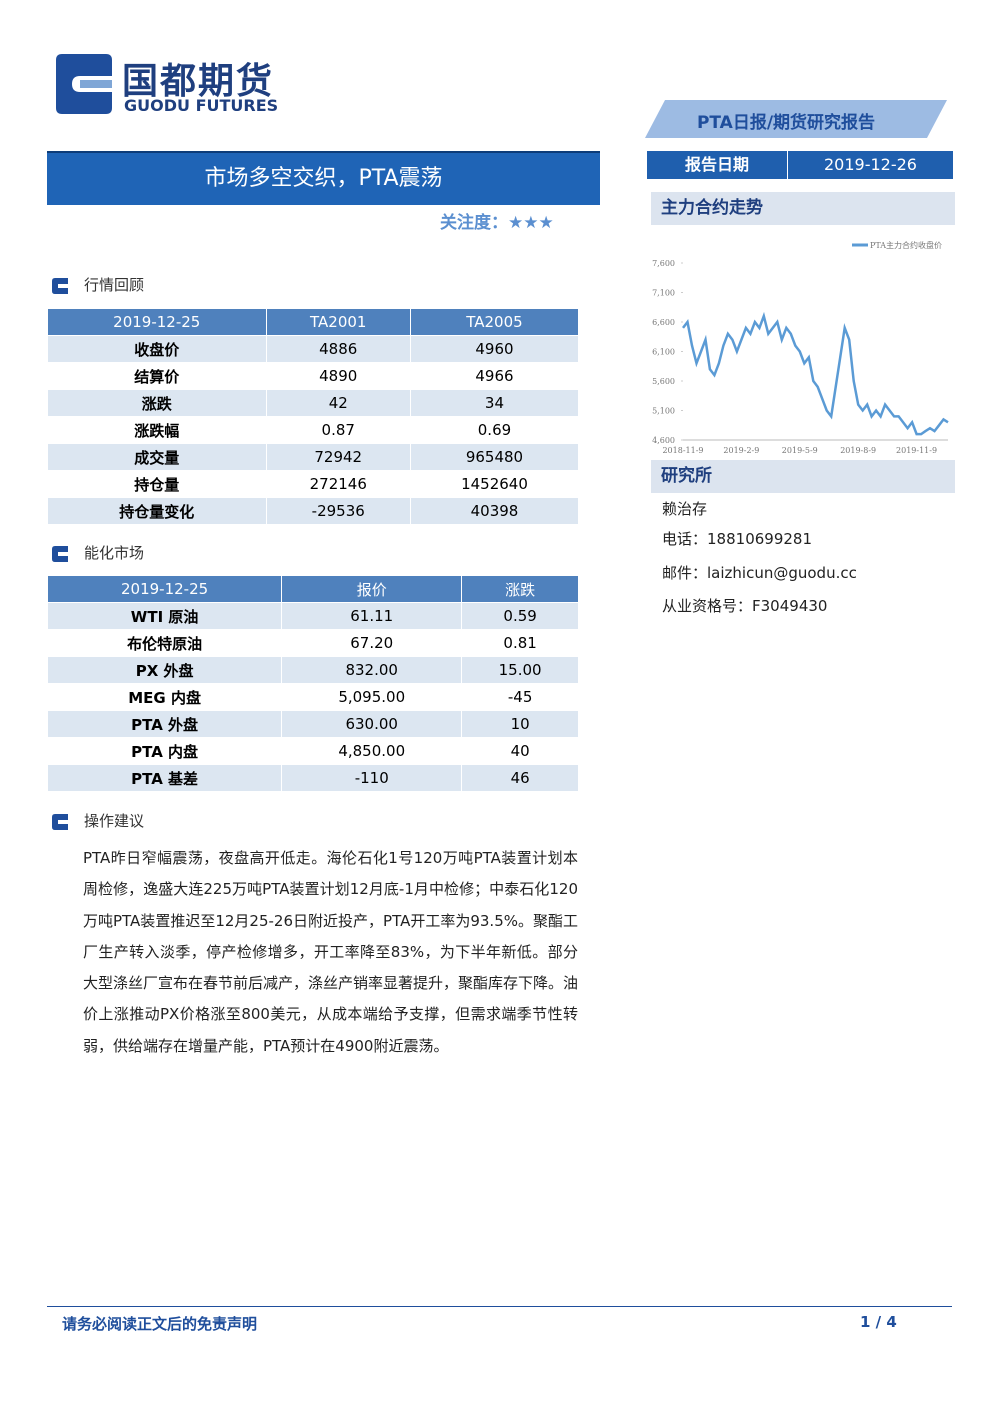 The height and width of the screenshot is (1403, 992). What do you see at coordinates (520, 778) in the screenshot?
I see `cell: 46` at bounding box center [520, 778].